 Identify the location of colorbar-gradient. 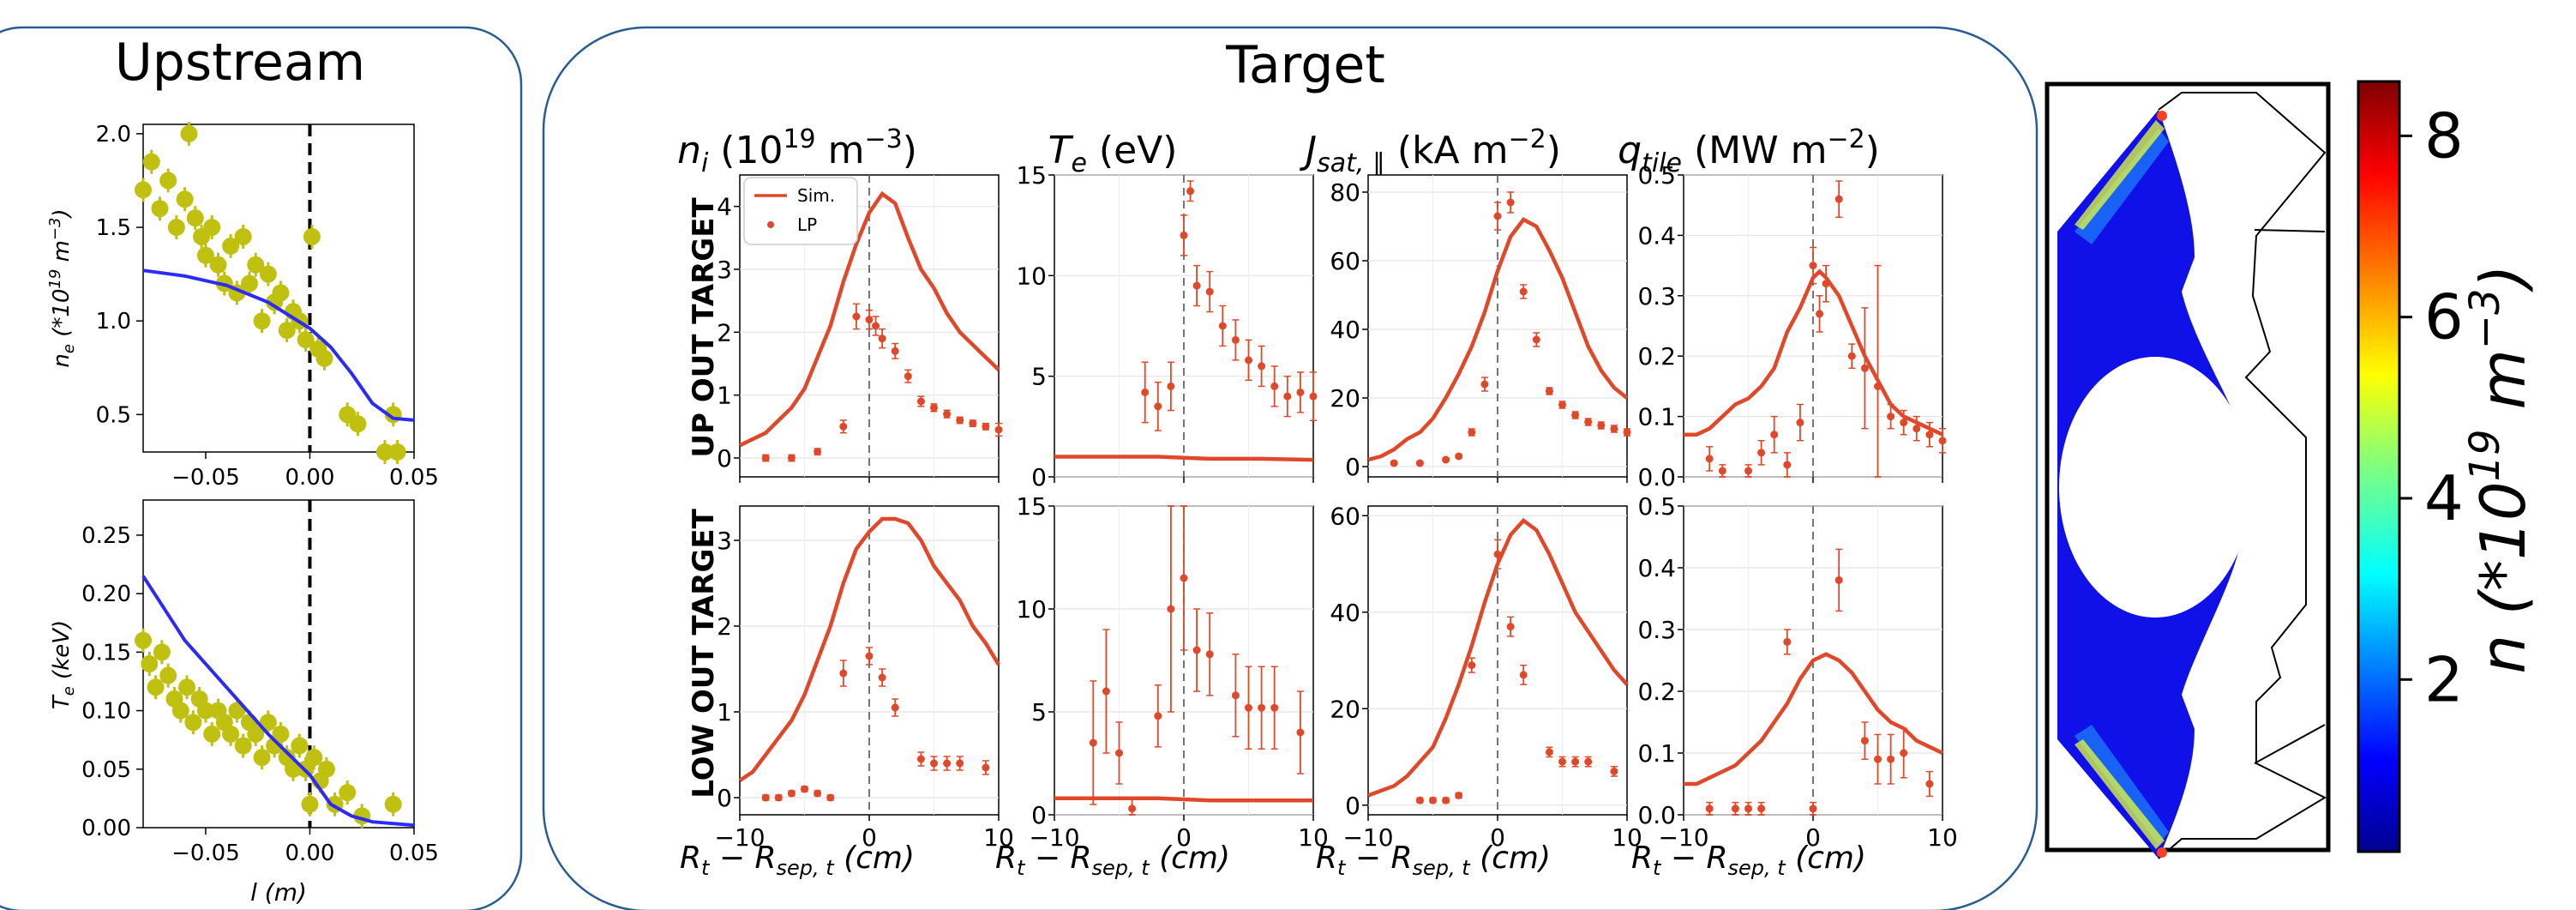
(2379, 467).